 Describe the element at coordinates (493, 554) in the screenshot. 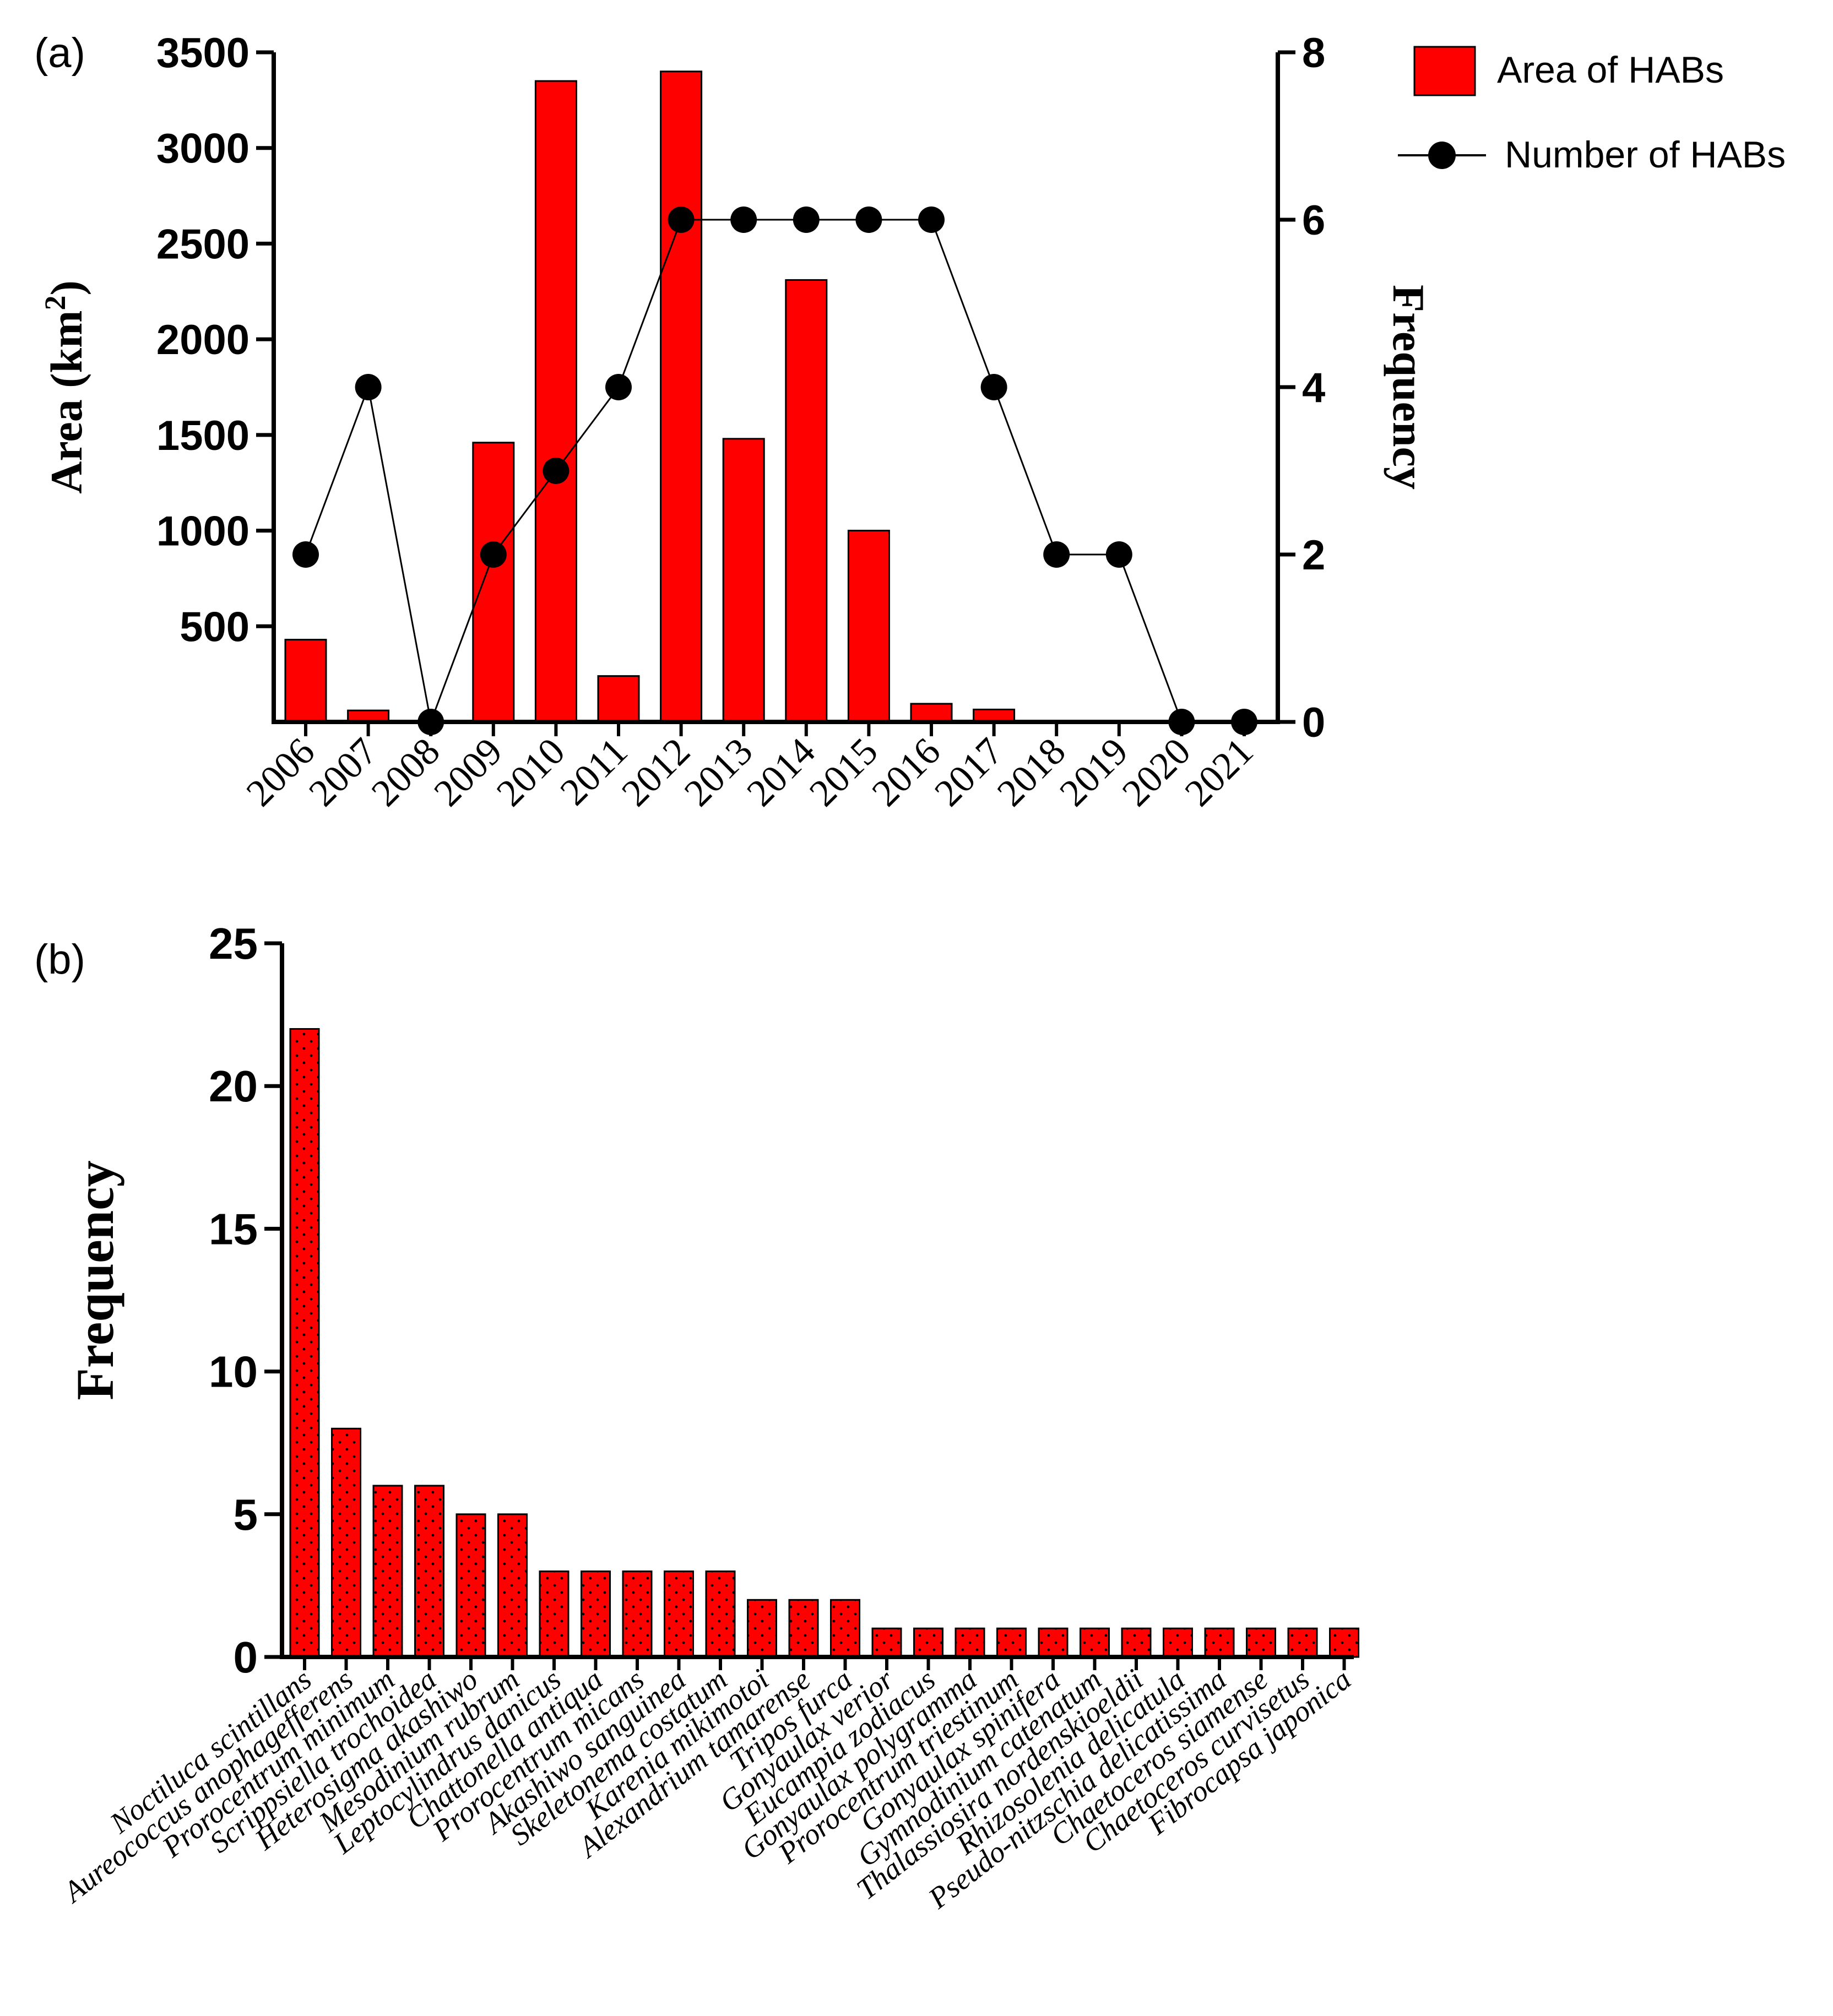

I see `number-point-2009` at that location.